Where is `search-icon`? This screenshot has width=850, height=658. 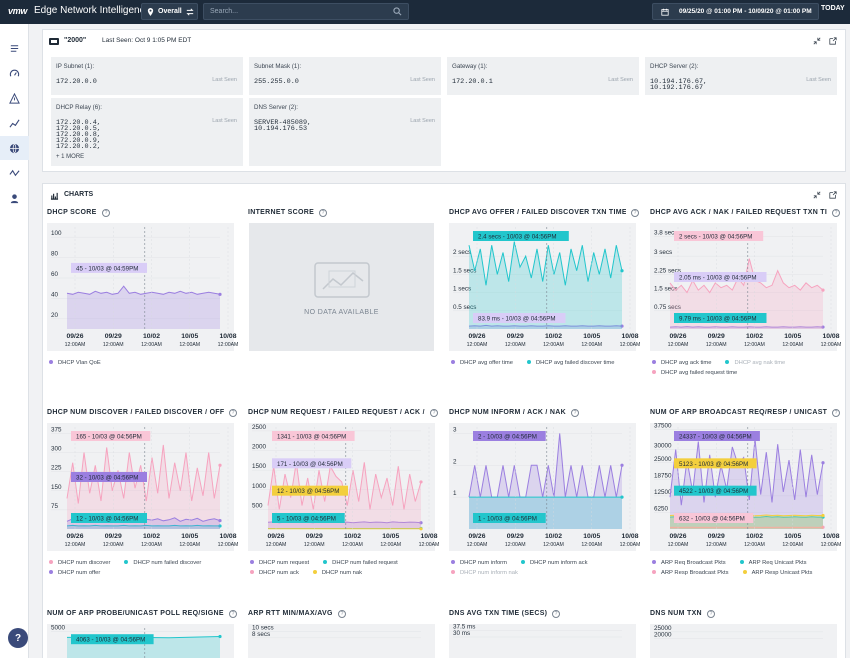
search-icon is located at coordinates (397, 11).